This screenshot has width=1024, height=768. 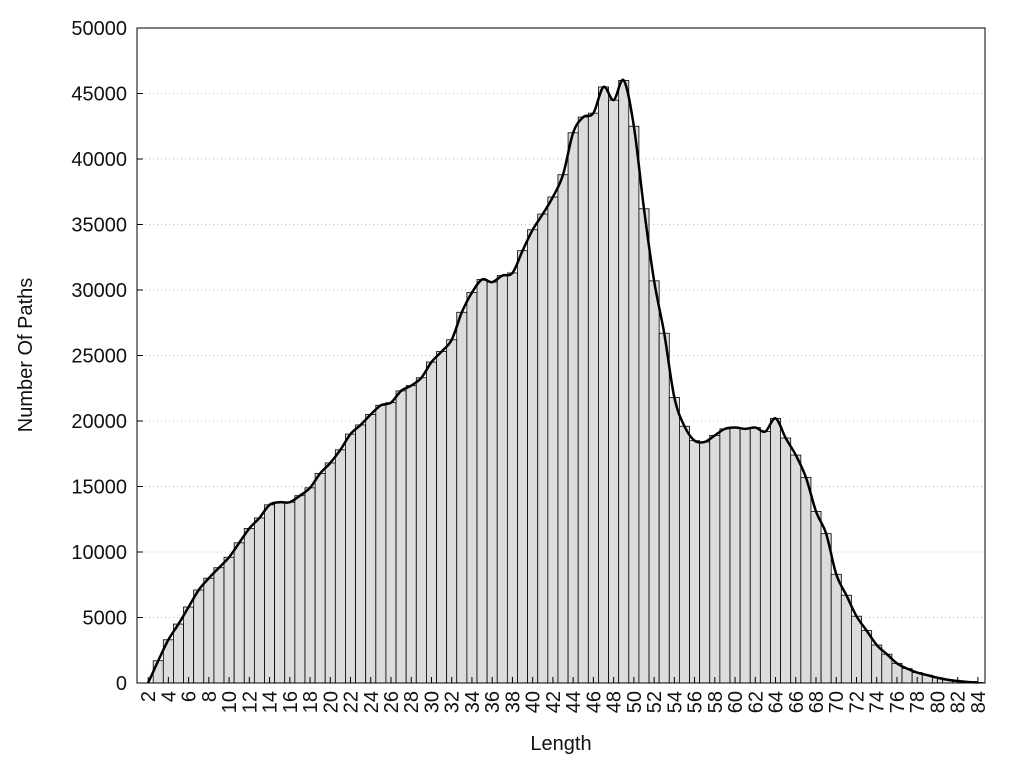 What do you see at coordinates (594, 702) in the screenshot?
I see `x-tick-label: 46` at bounding box center [594, 702].